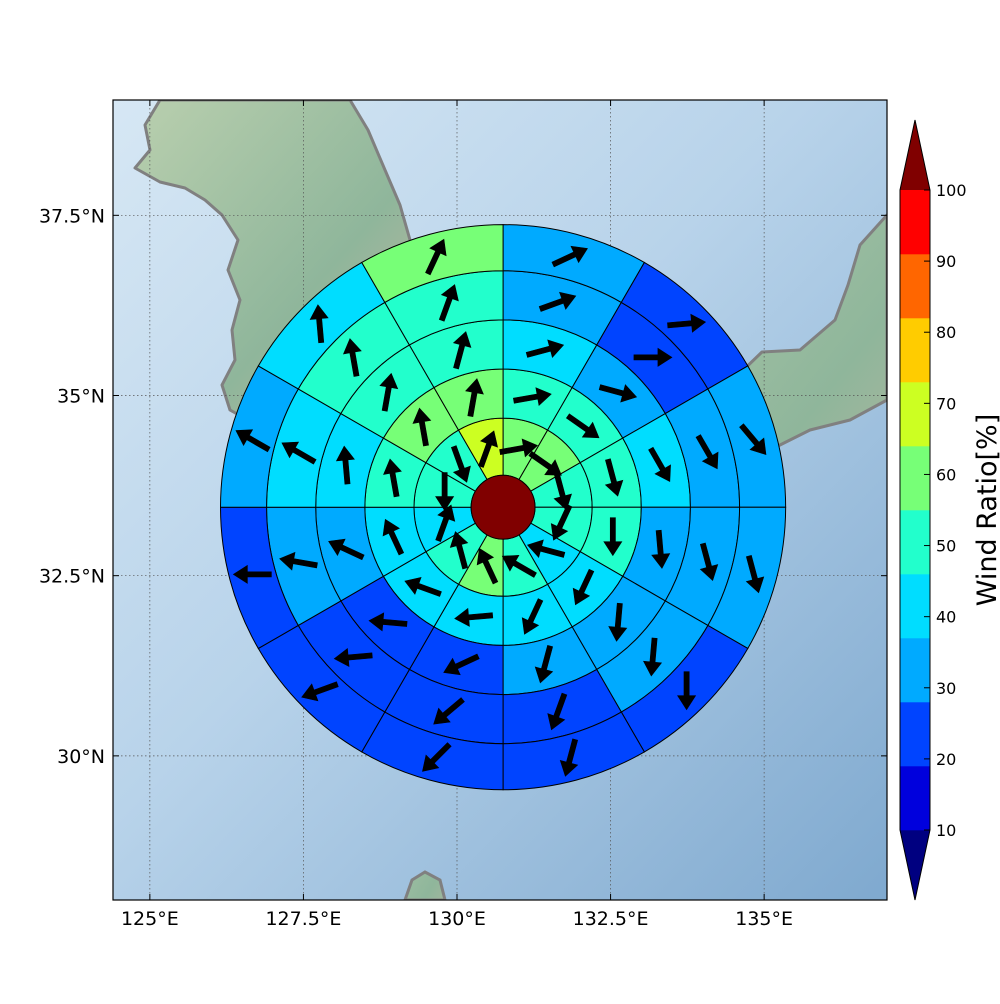 The width and height of the screenshot is (1000, 1004). Describe the element at coordinates (933, 510) in the screenshot. I see `colorbar: 10 20 30 40 50 60 70 80 90 100` at that location.